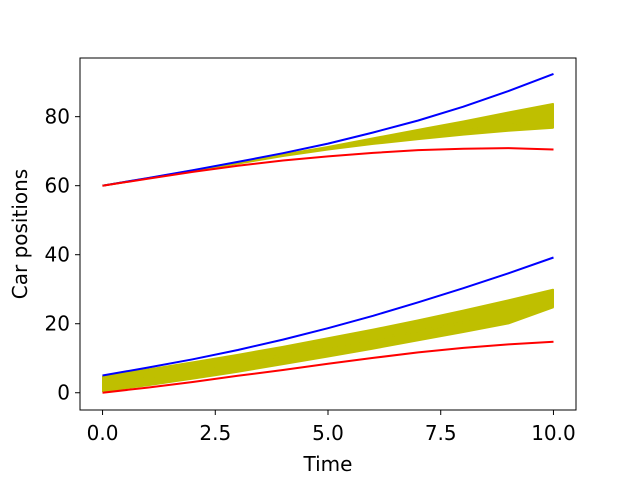  I want to click on y-axis-ticks: 0 20 40 60 80, so click(62, 255).